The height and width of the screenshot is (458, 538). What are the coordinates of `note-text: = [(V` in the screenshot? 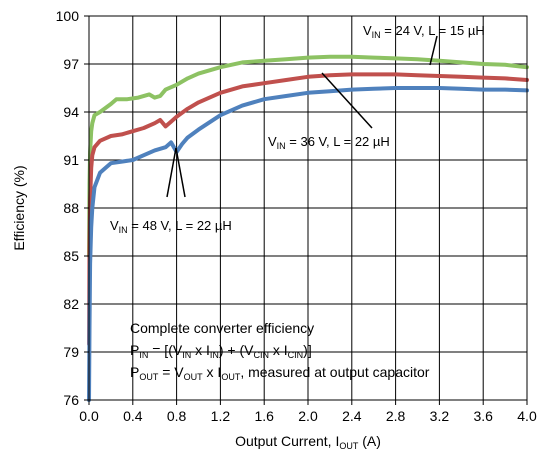 It's located at (165, 350).